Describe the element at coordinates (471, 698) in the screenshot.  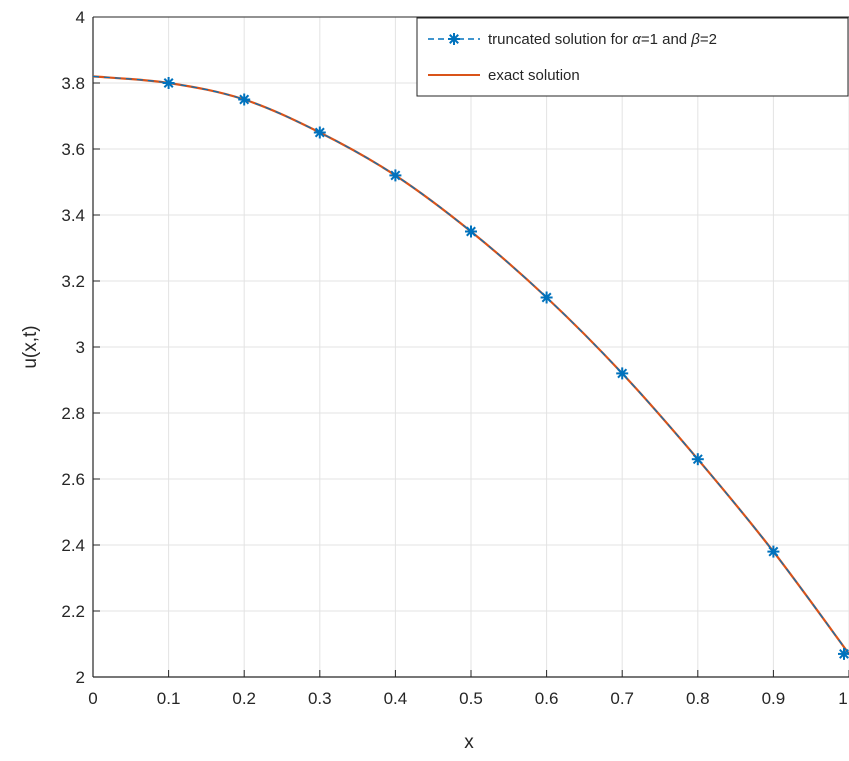
I see `x-tick-label: 0.5` at that location.